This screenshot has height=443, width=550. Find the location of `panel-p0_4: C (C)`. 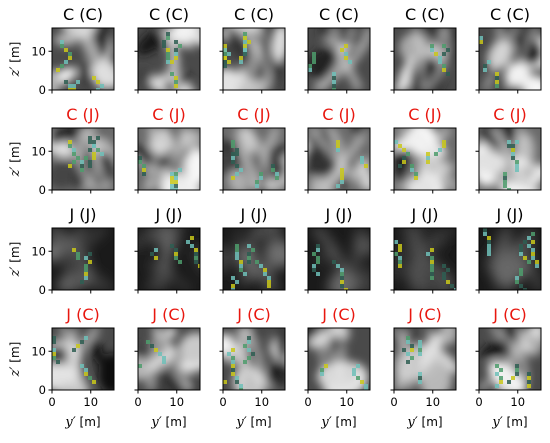

panel-p0_4: C (C) is located at coordinates (423, 49).